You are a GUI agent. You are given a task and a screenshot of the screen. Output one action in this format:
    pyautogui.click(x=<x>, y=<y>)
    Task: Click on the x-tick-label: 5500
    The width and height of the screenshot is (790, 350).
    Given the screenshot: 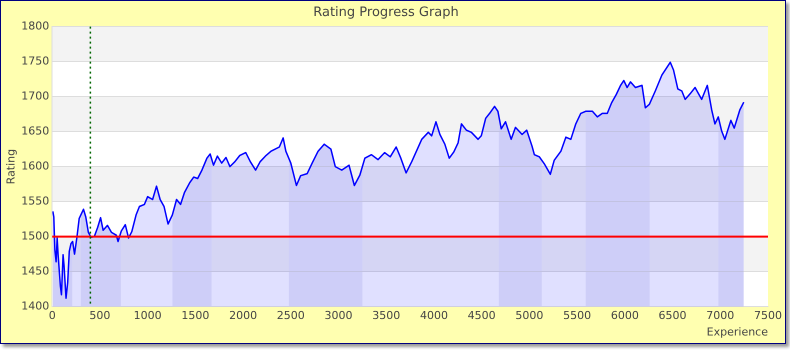 What is the action you would take?
    pyautogui.click(x=577, y=315)
    